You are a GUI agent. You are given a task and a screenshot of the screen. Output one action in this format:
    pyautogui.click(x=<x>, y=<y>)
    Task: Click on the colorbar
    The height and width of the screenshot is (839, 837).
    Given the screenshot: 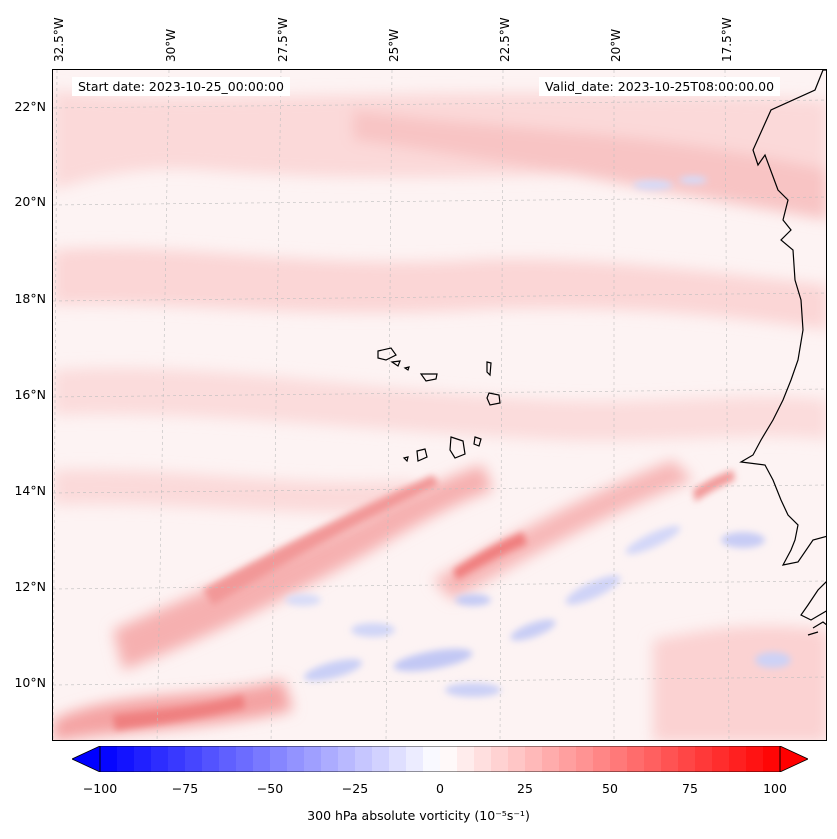 What is the action you would take?
    pyautogui.click(x=440, y=759)
    